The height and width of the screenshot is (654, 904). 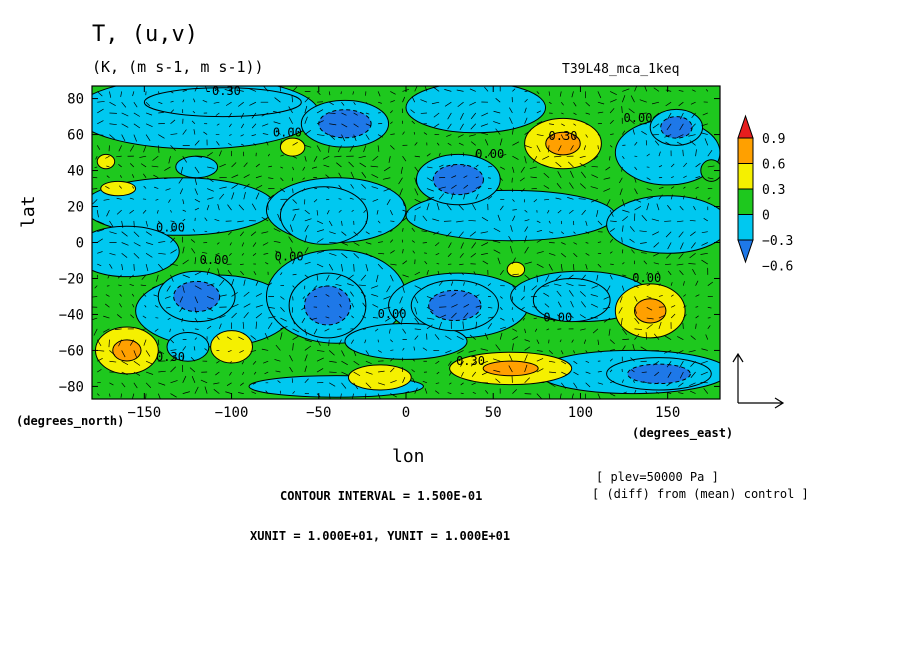 What do you see at coordinates (745, 201) in the screenshot?
I see `colorbar-segment` at bounding box center [745, 201].